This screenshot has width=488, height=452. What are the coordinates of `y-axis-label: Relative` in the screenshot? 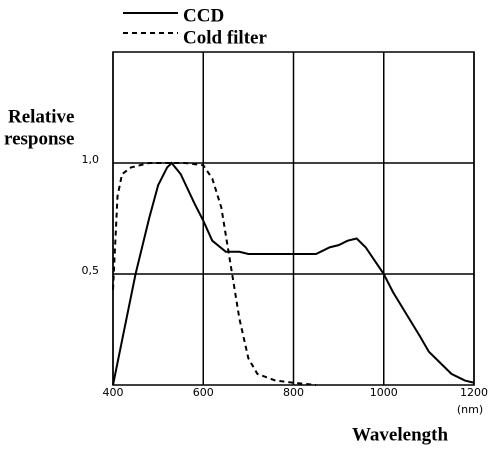 It's located at (41, 116).